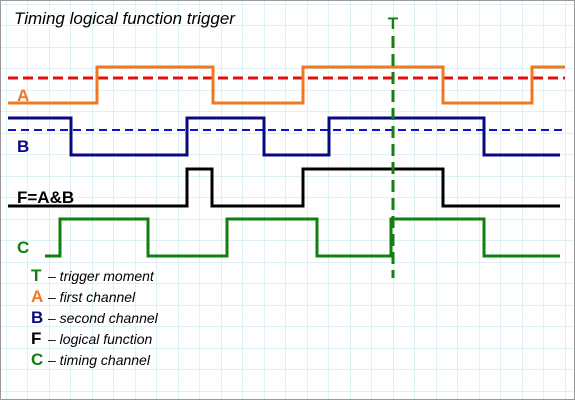 The height and width of the screenshot is (400, 575). What do you see at coordinates (99, 360) in the screenshot?
I see `legend-text: – timing channel` at bounding box center [99, 360].